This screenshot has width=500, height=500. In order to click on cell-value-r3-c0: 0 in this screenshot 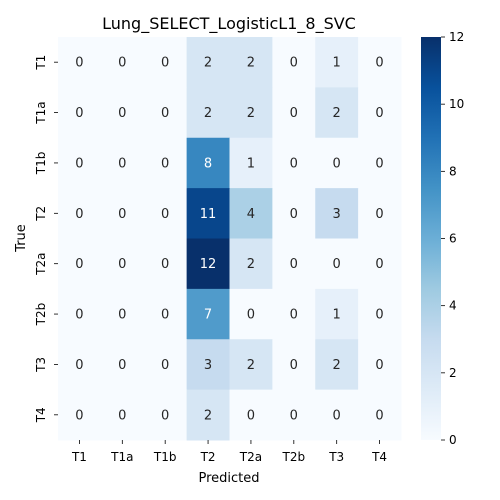, I will do `click(79, 214)`.